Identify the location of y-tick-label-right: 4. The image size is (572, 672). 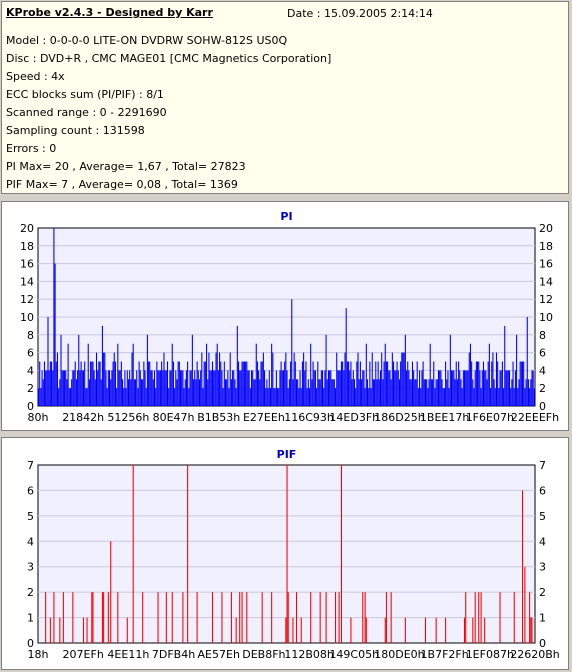
(542, 370).